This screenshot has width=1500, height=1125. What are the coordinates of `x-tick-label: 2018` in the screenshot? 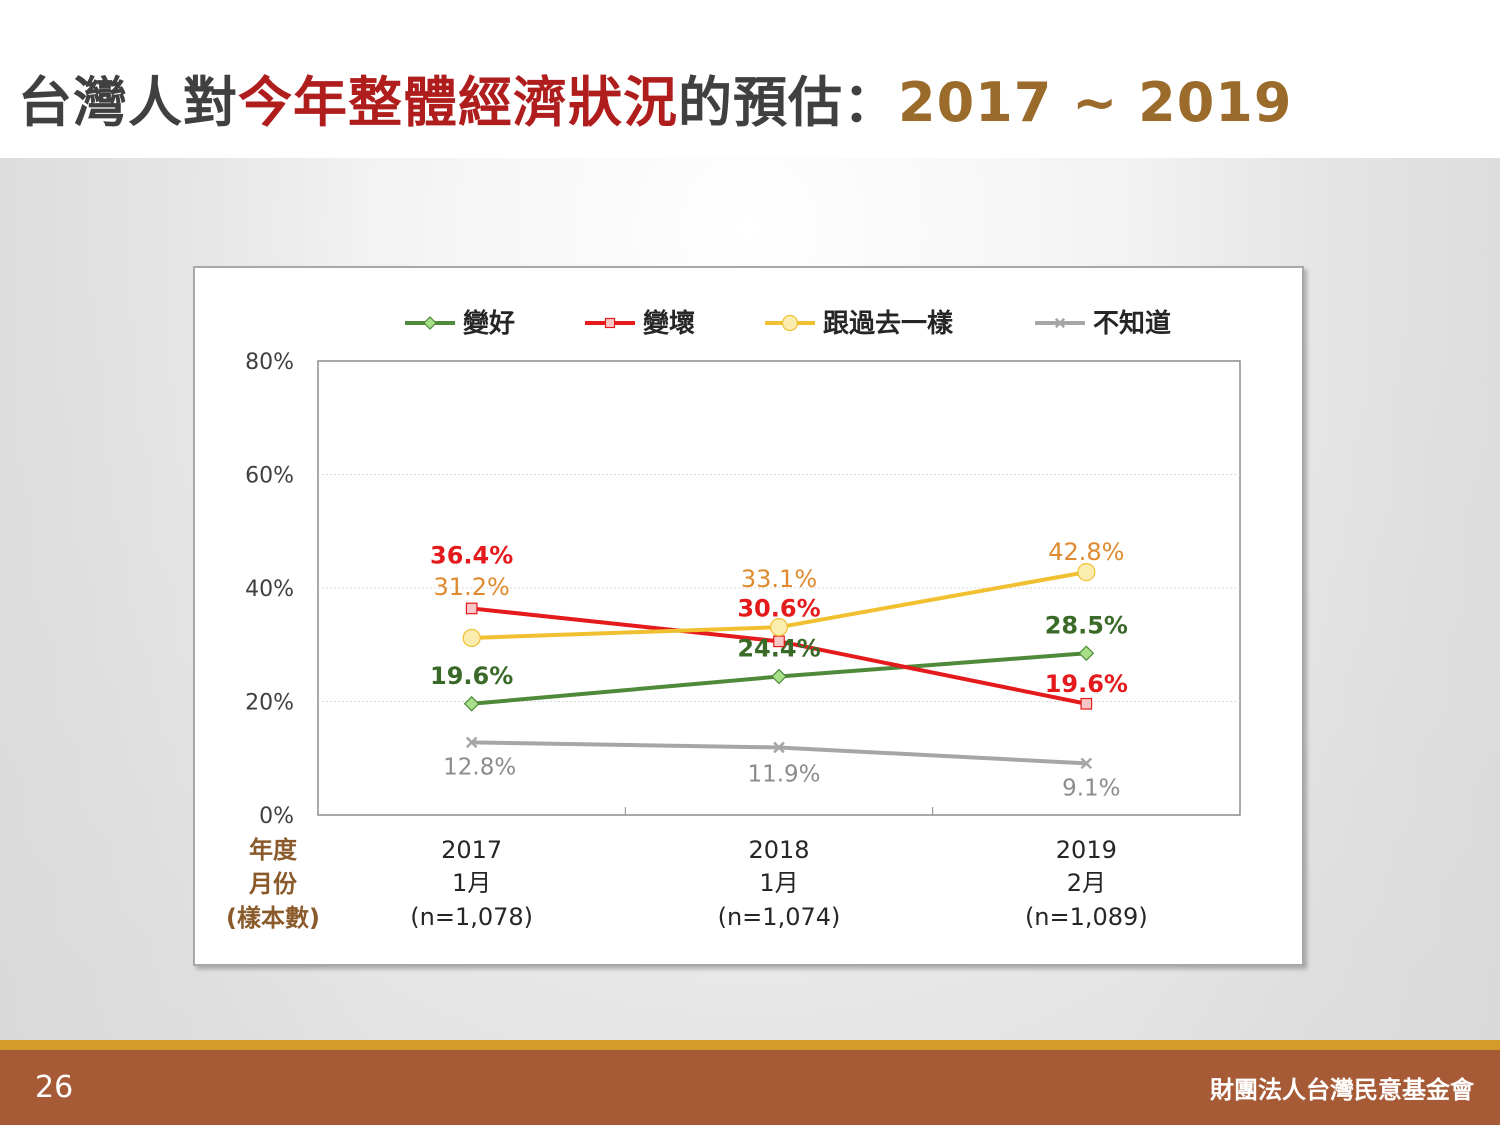 It's located at (778, 850).